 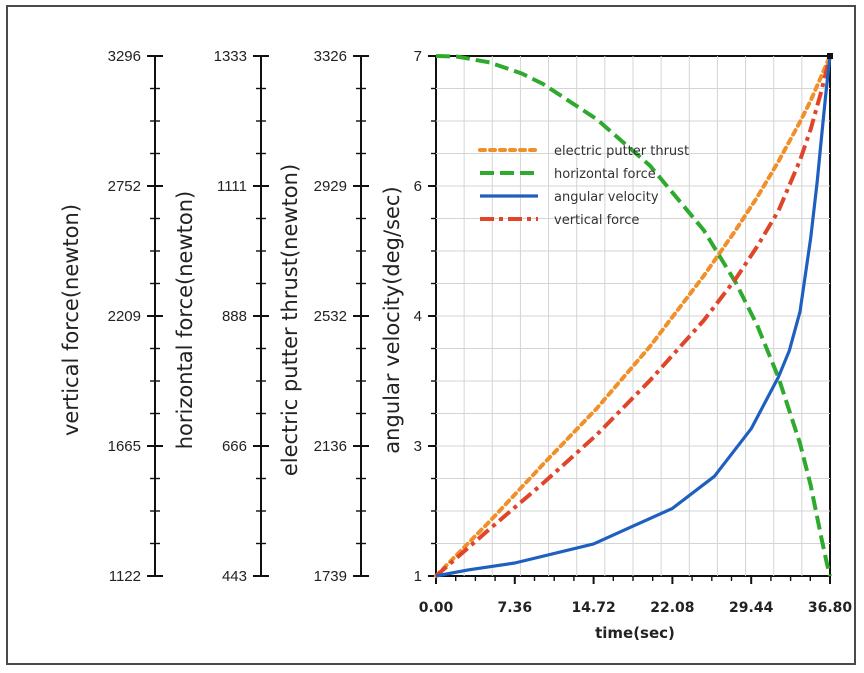 I want to click on y-tick-label-horizontal: 443, so click(x=234, y=576).